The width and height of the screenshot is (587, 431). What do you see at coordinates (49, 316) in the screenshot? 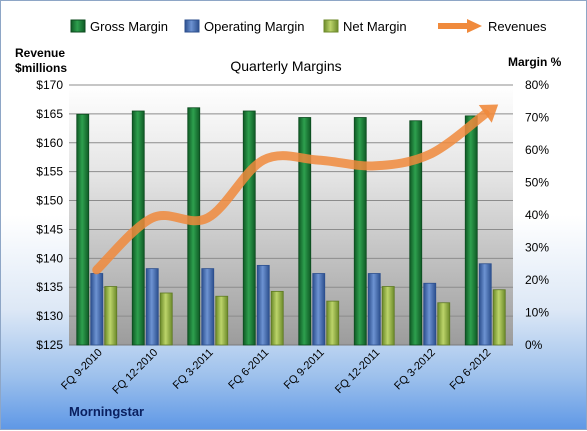
I see `left-tick-label: $130` at bounding box center [49, 316].